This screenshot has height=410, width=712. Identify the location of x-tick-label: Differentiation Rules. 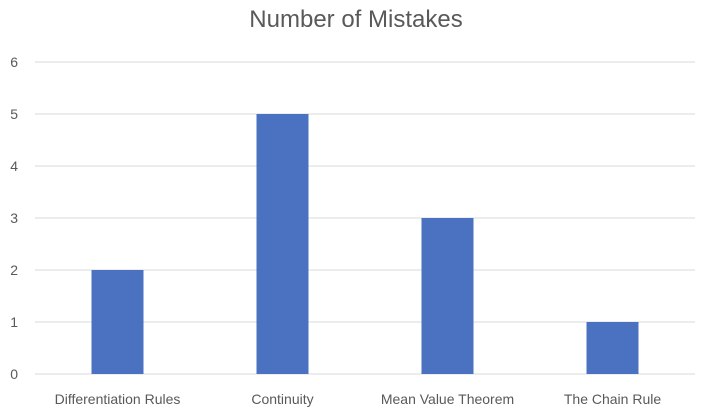
(118, 399).